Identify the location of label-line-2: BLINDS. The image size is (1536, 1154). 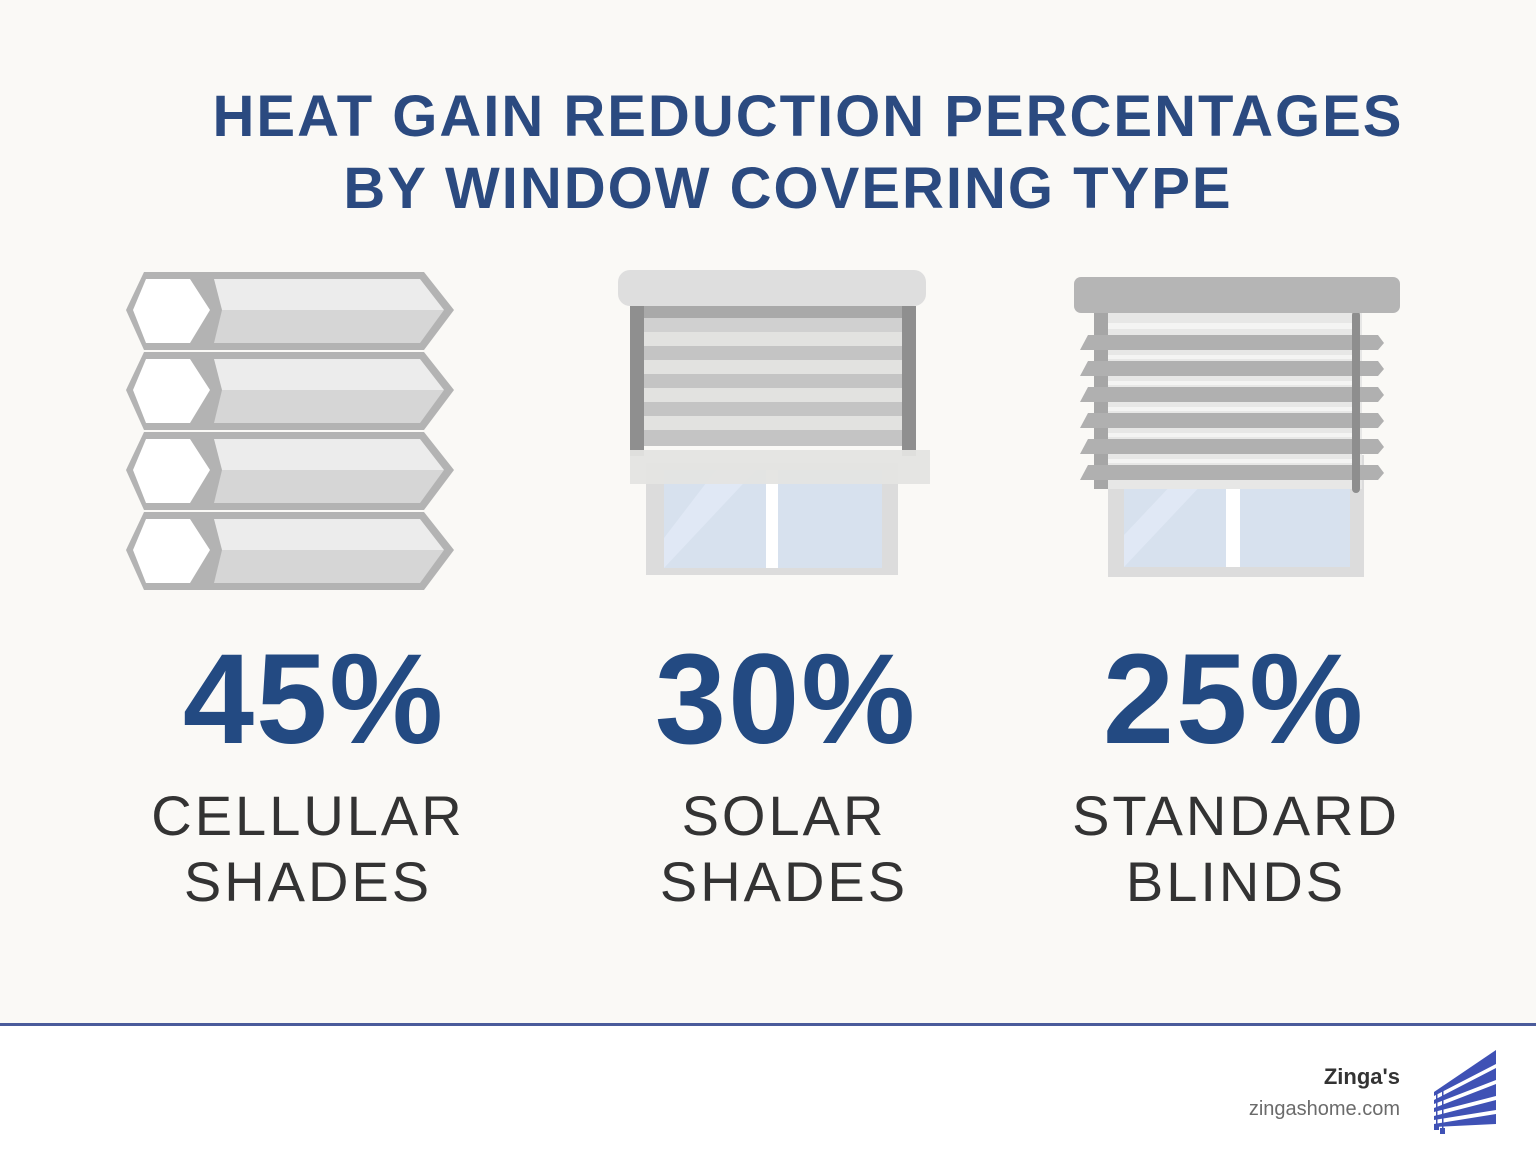
(1236, 881).